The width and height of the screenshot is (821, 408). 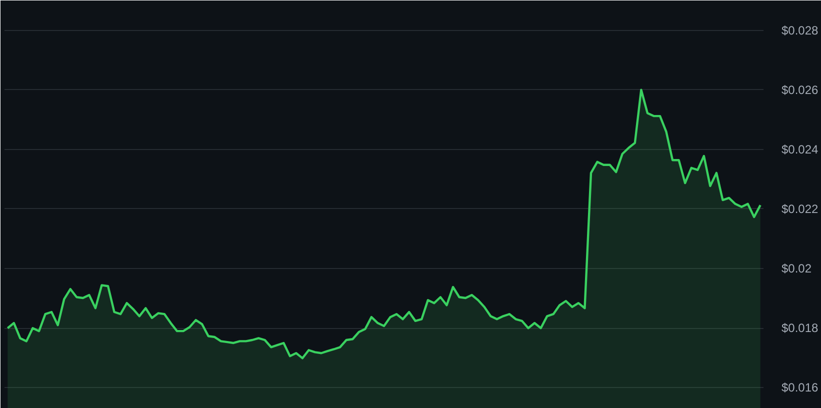 What do you see at coordinates (800, 328) in the screenshot?
I see `y-tick-label: $0.018` at bounding box center [800, 328].